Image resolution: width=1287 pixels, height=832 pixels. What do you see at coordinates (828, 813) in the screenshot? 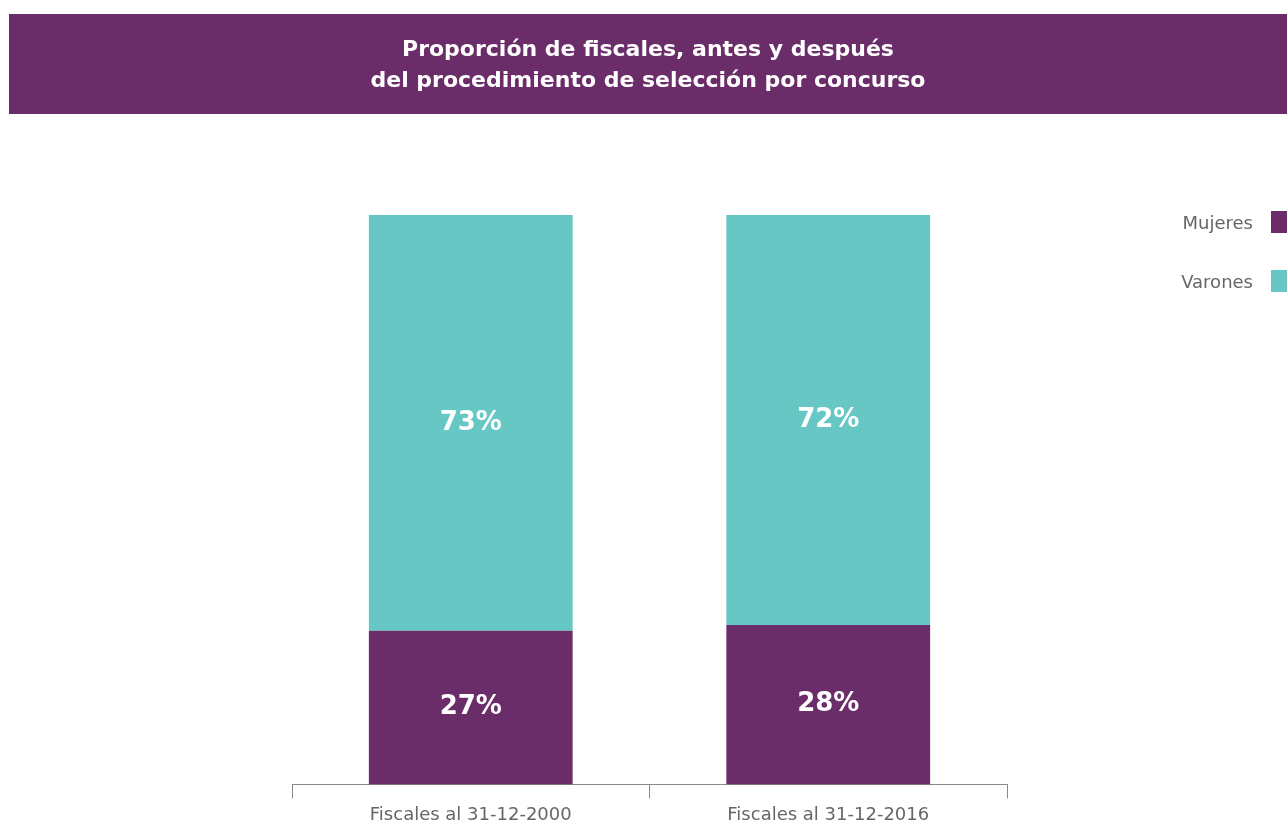
I see `x-tick-label: Fiscales al 31-12-2016` at bounding box center [828, 813].